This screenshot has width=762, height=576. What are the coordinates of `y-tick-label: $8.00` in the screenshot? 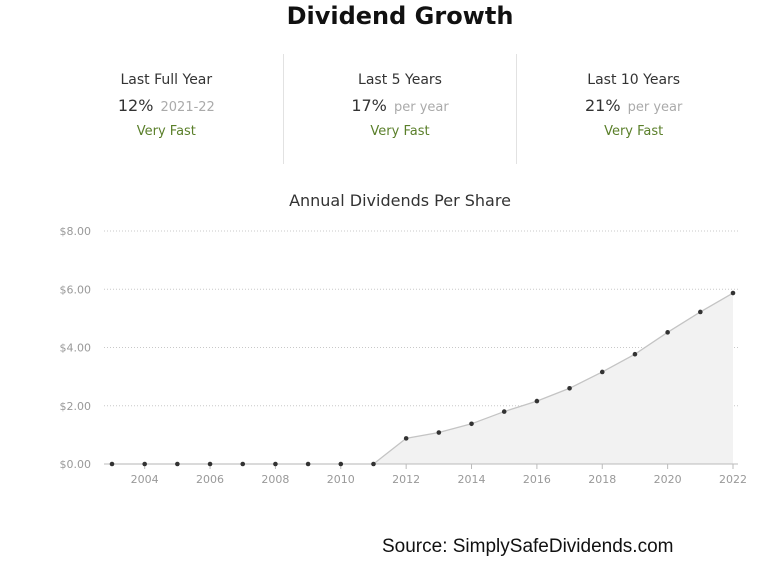 It's located at (76, 231).